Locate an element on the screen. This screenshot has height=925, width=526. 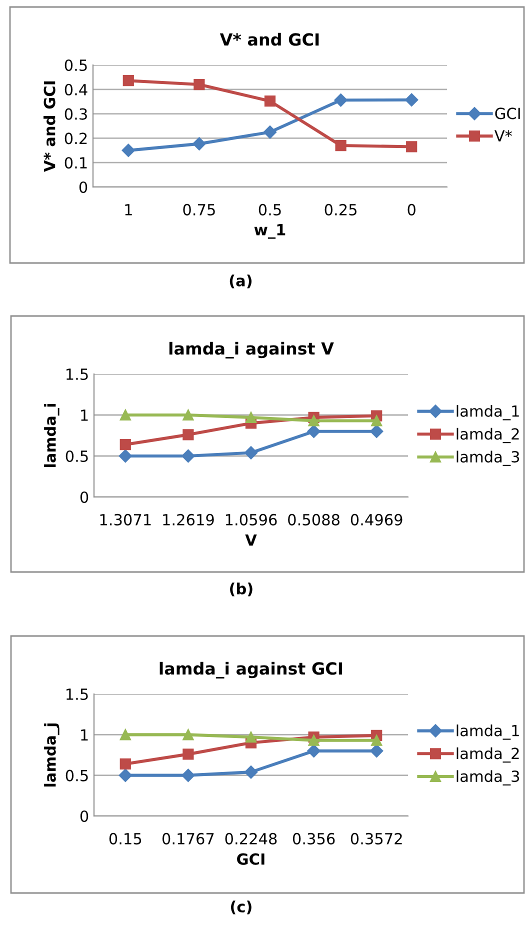
x-tick-label: 0.5088 is located at coordinates (314, 520).